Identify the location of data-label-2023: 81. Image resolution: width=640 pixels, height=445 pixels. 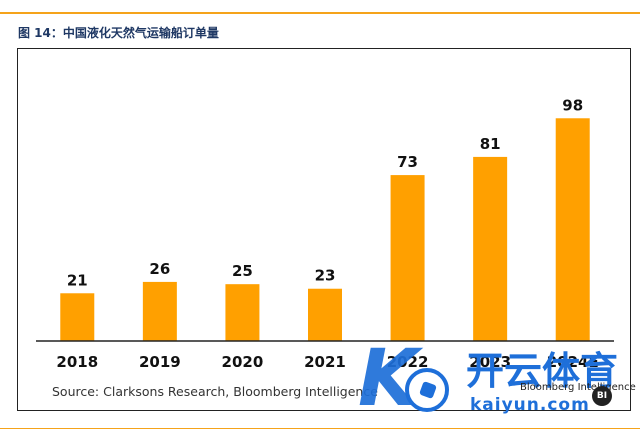
(490, 144).